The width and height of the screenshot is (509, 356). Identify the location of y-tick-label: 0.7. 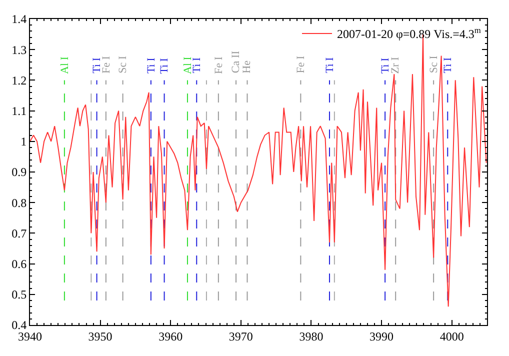
(19, 233).